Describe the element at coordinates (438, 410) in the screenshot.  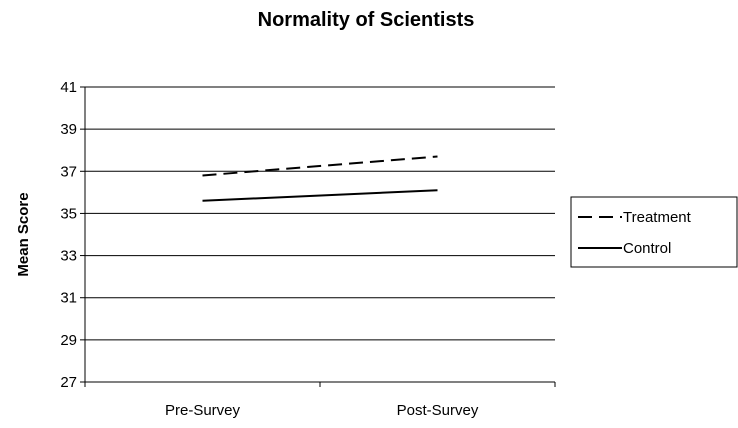
I see `x-tick-label: Post-Survey` at that location.